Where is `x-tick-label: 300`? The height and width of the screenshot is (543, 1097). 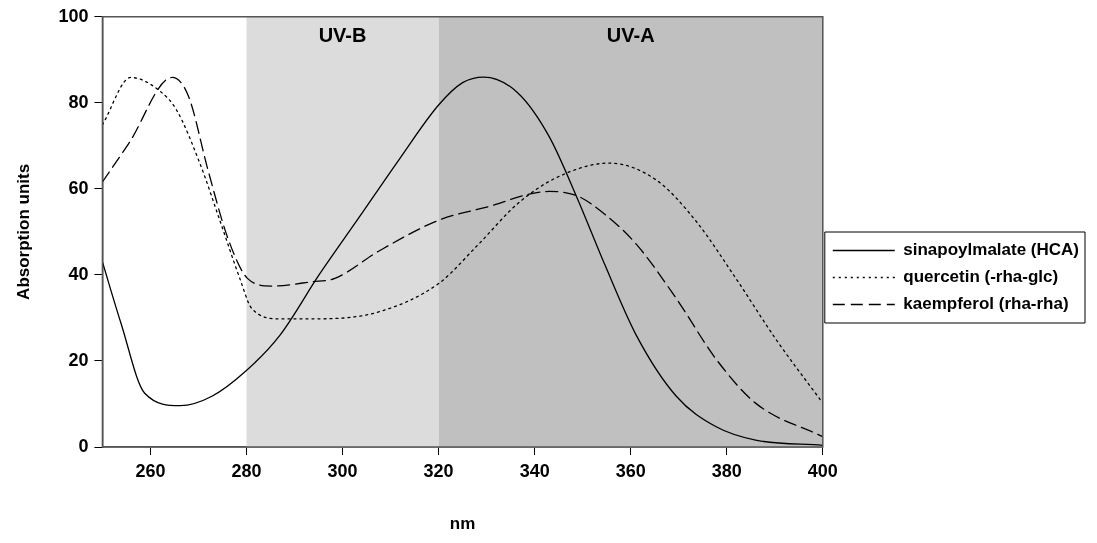 x-tick-label: 300 is located at coordinates (342, 470).